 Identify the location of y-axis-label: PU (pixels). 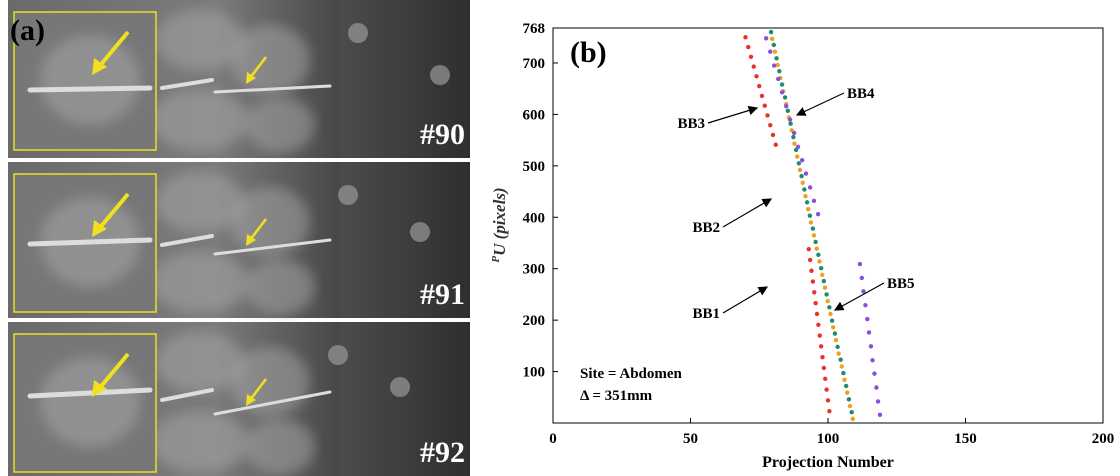
(499, 224).